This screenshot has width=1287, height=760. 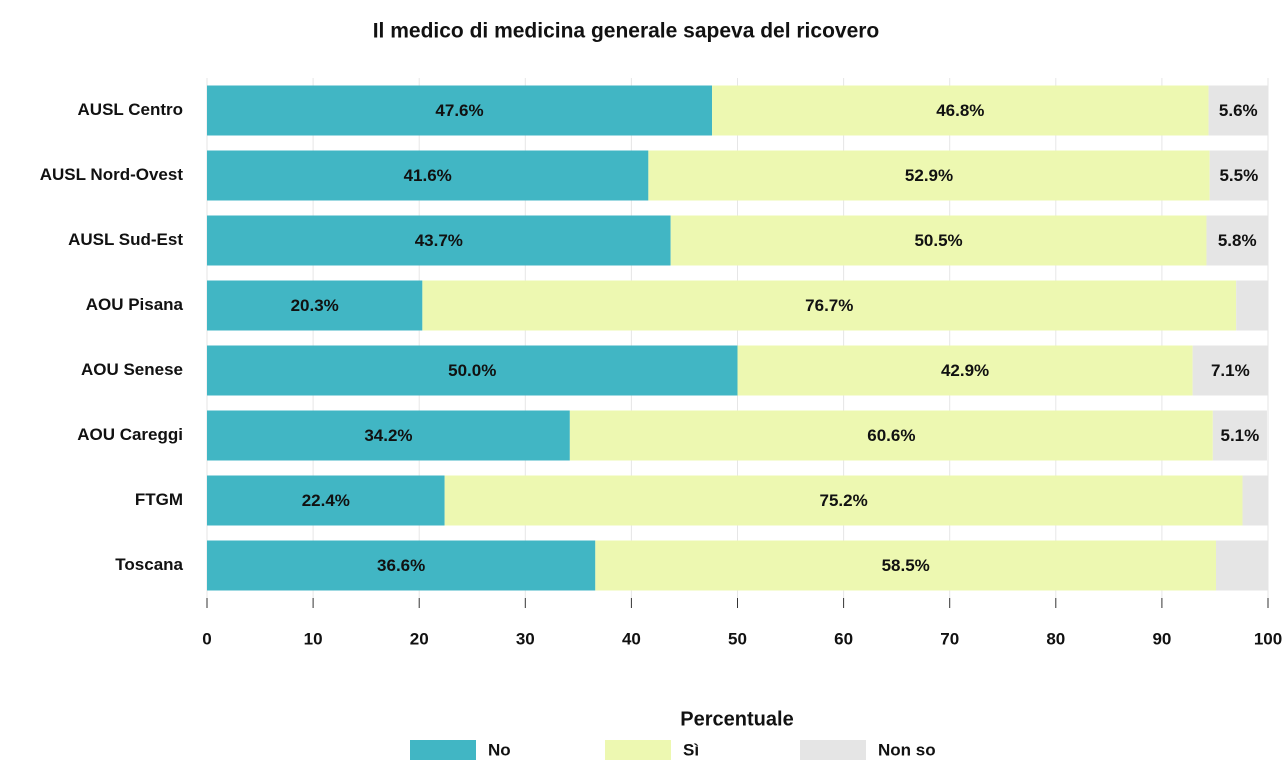 I want to click on x-tick-label: 40, so click(x=631, y=638).